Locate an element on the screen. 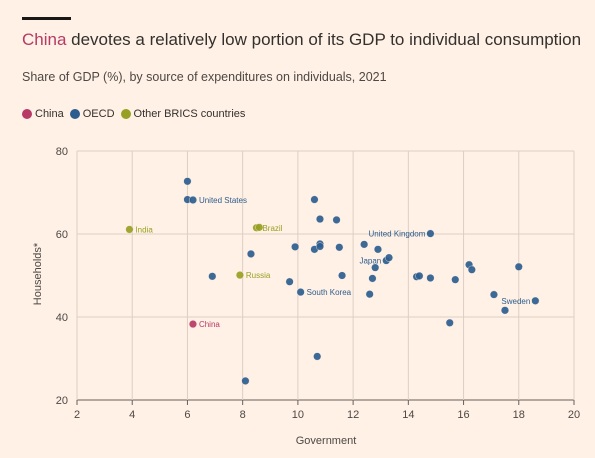 The width and height of the screenshot is (595, 458). point-label: South Korea is located at coordinates (329, 292).